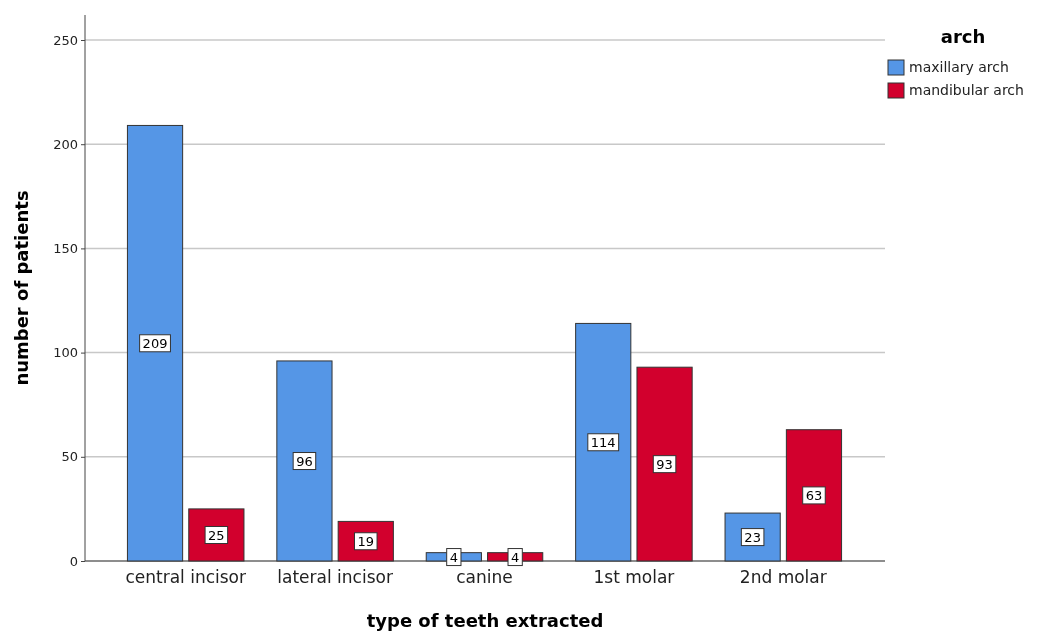 Image resolution: width=1040 pixels, height=636 pixels. I want to click on x-tick-label: 1st molar, so click(634, 576).